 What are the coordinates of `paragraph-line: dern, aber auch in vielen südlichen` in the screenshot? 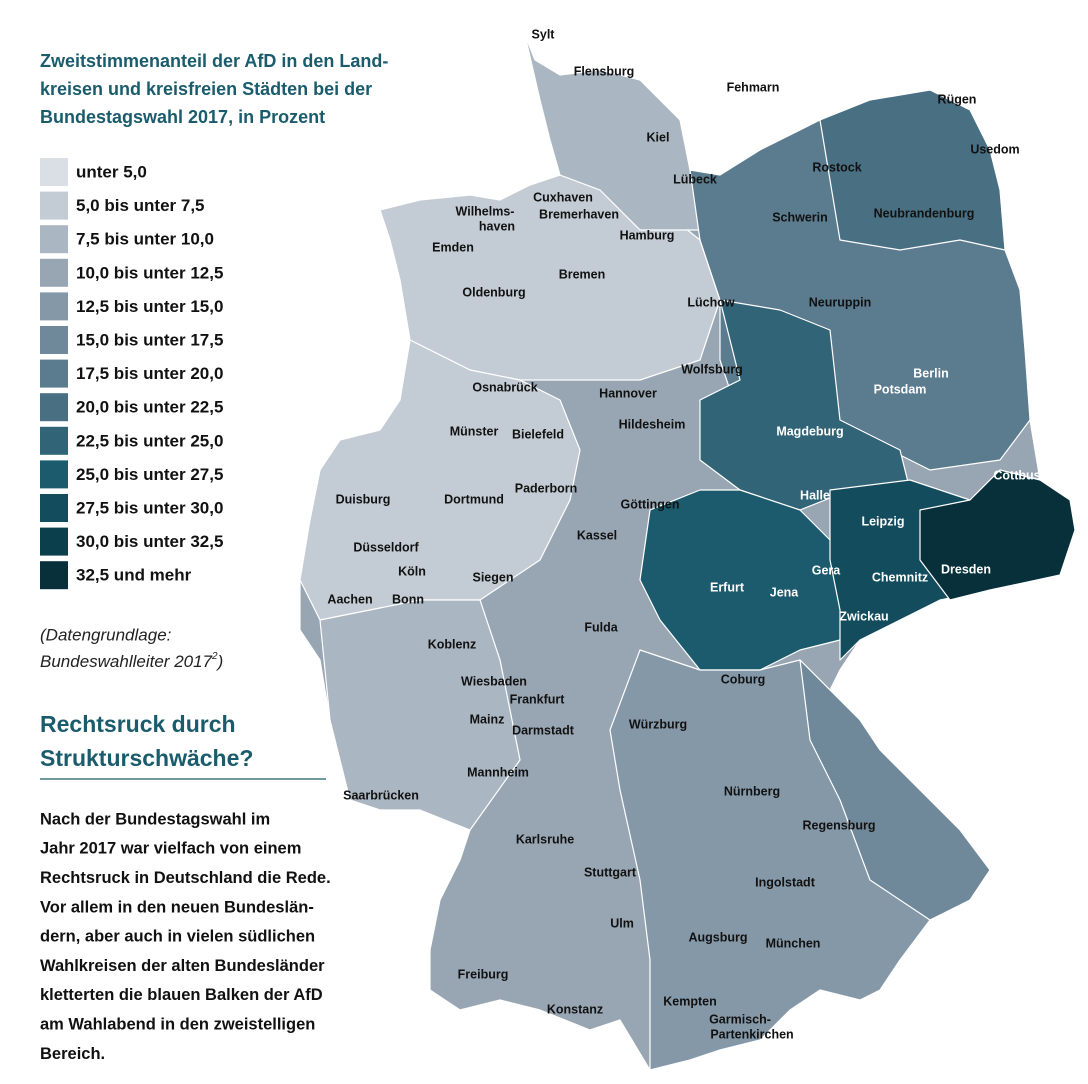 It's located at (177, 937).